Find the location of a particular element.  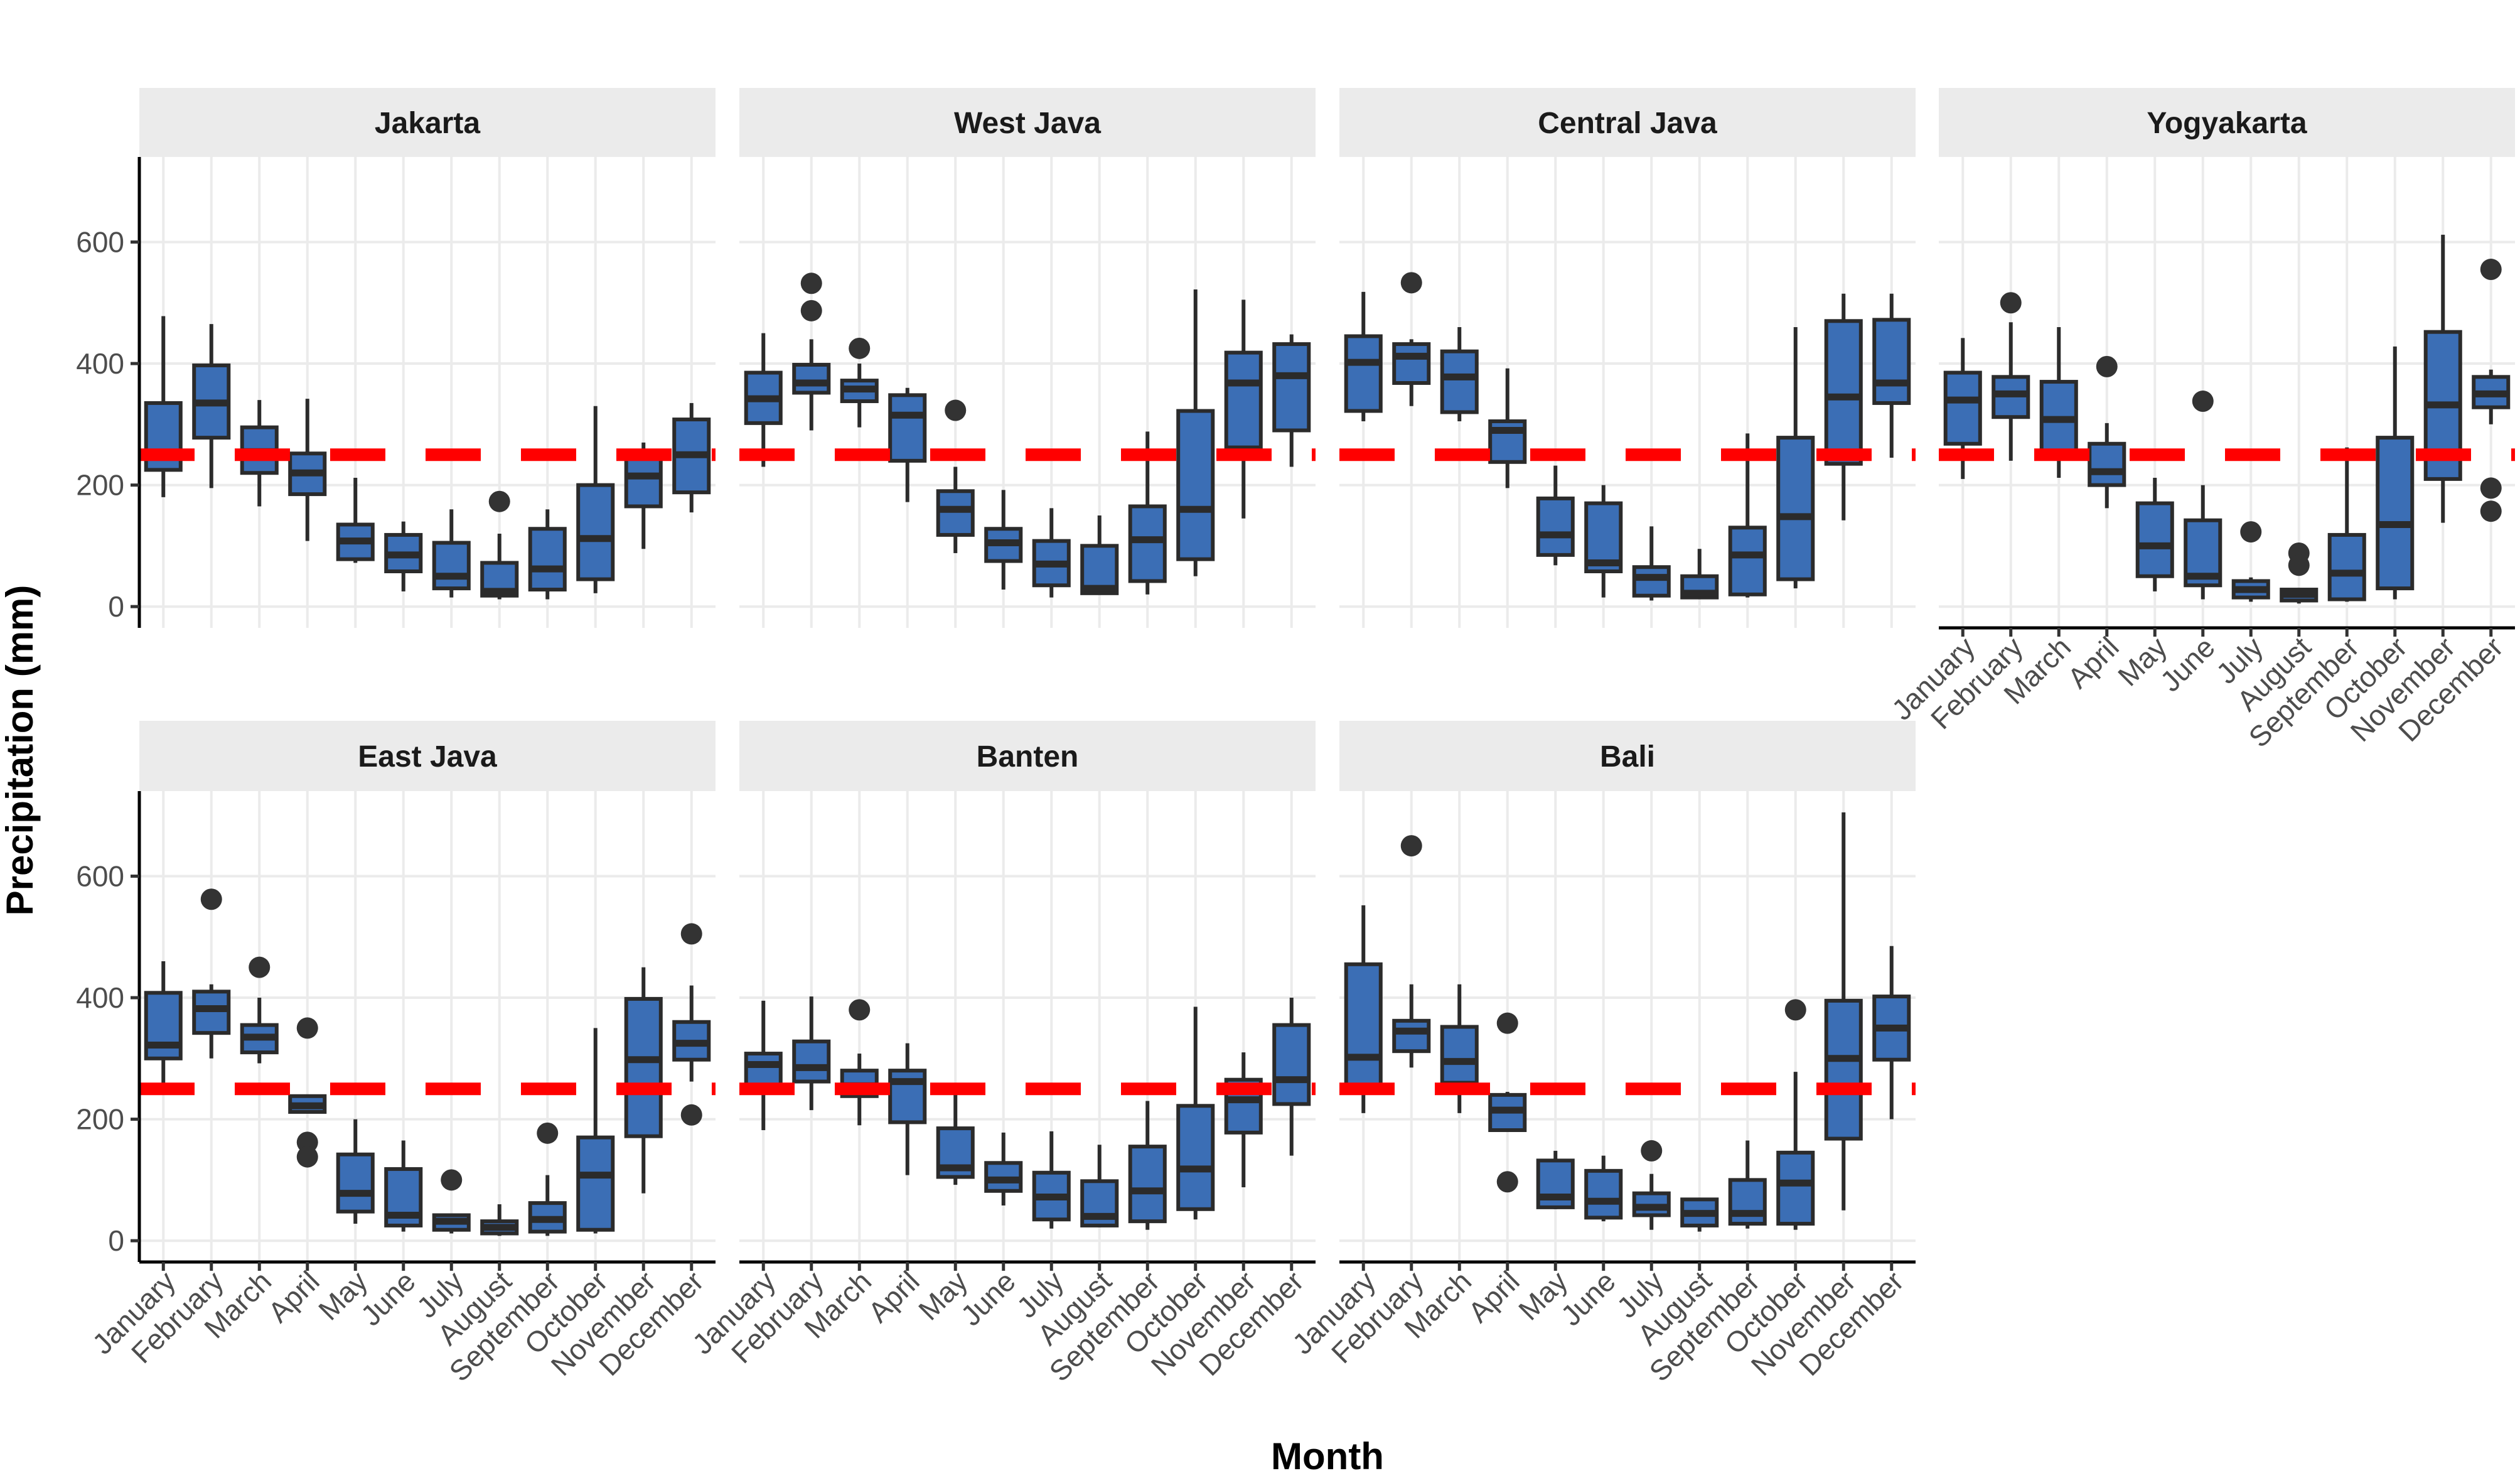

y-axis-title: Precipitation (mm) is located at coordinates (20, 750).